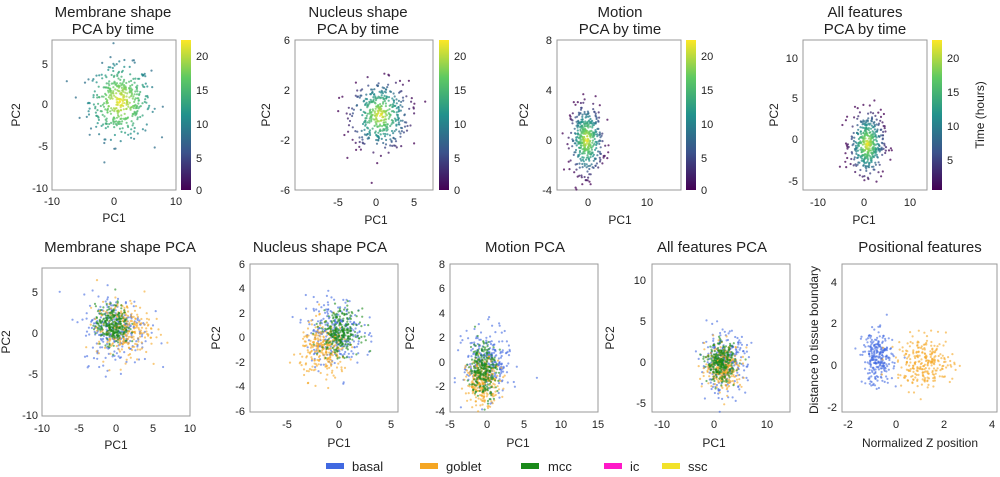 This screenshot has height=477, width=1000. I want to click on x-tick: 15, so click(598, 425).